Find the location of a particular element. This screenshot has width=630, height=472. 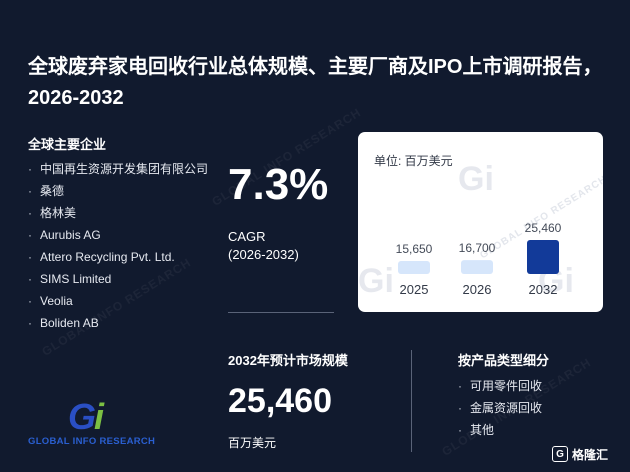

company-list-item-label: Veolia is located at coordinates (56, 301).